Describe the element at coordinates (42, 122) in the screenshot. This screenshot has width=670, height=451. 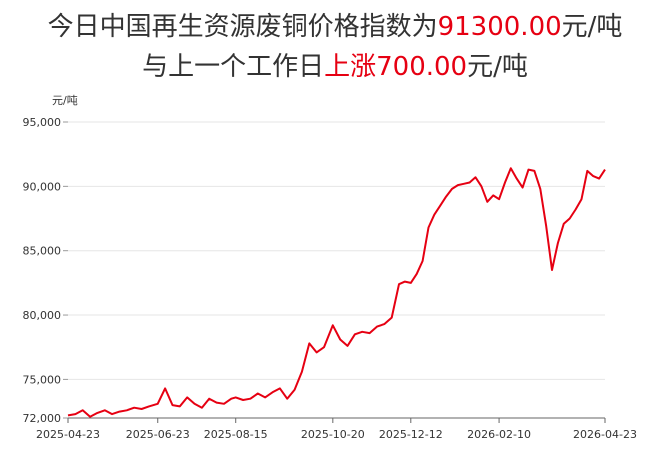
I see `y-tick-label: 95,000` at that location.